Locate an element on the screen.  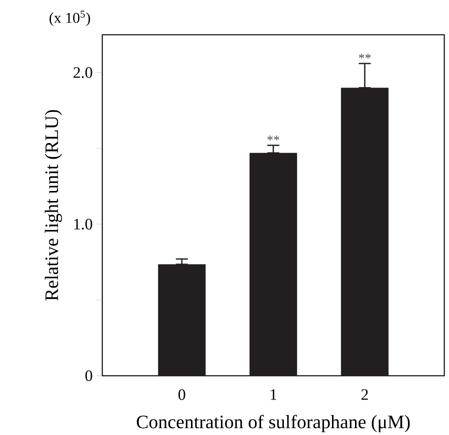
text: (x 10$^{5}$) is located at coordinates (70, 18).